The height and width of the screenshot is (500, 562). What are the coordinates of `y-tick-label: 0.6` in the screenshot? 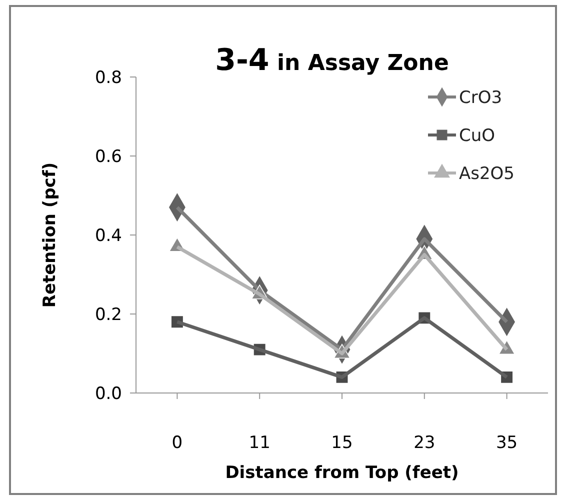 It's located at (108, 156).